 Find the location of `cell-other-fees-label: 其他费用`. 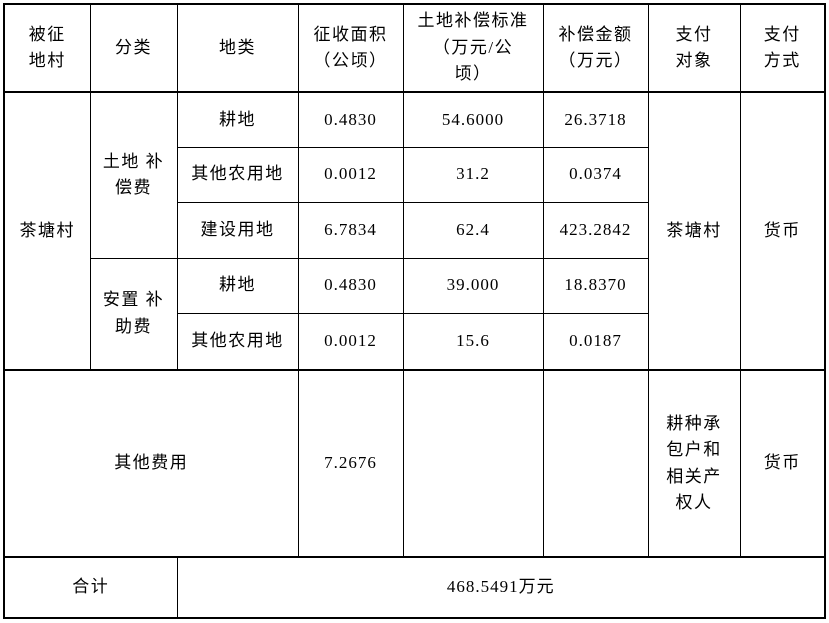

cell-other-fees-label: 其他费用 is located at coordinates (151, 463).